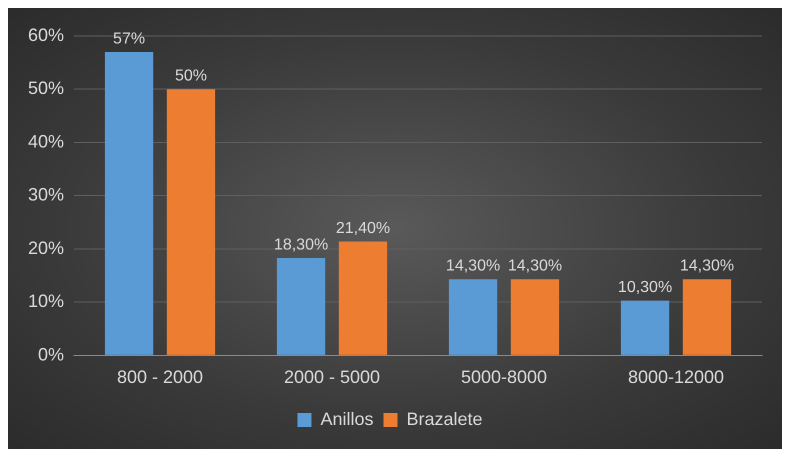 Image resolution: width=790 pixels, height=457 pixels. What do you see at coordinates (190, 76) in the screenshot?
I see `data-label: 50%` at bounding box center [190, 76].